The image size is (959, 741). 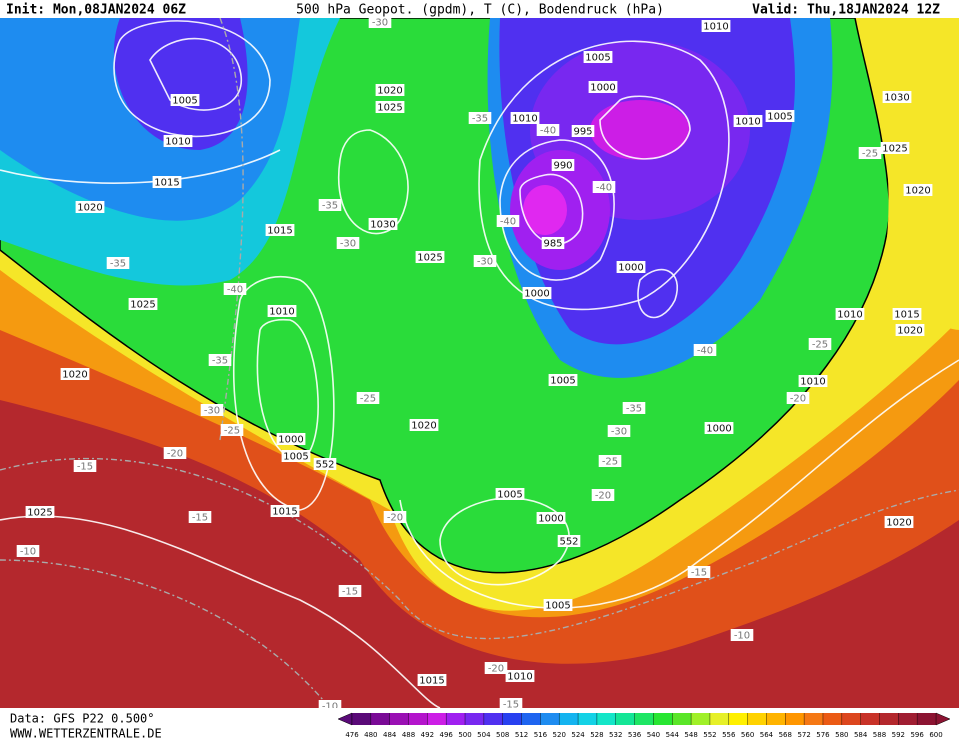 I want to click on label-text: 1015, so click(x=279, y=231).